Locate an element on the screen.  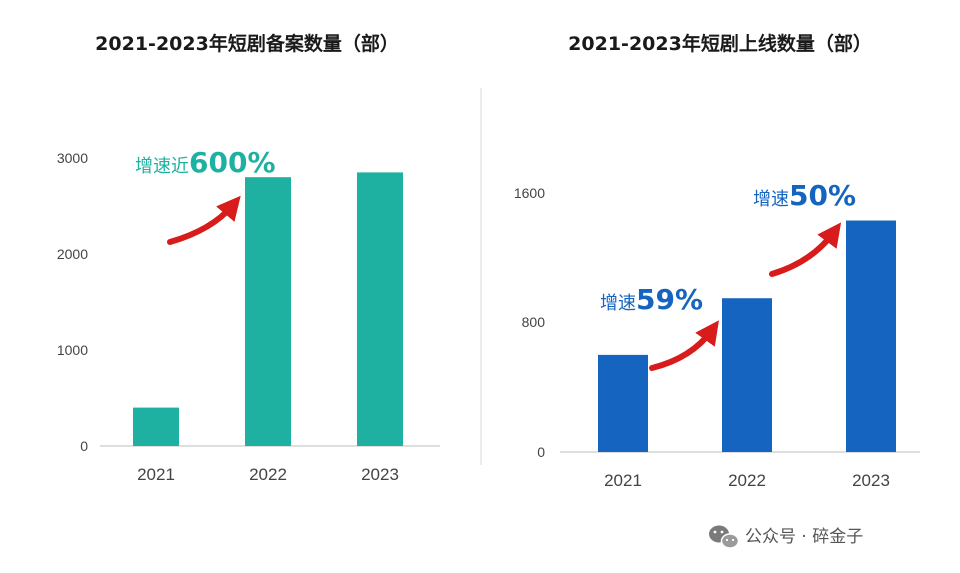
chart-filings-title: 2021-2023年短剧备案数量（部） is located at coordinates (247, 43).